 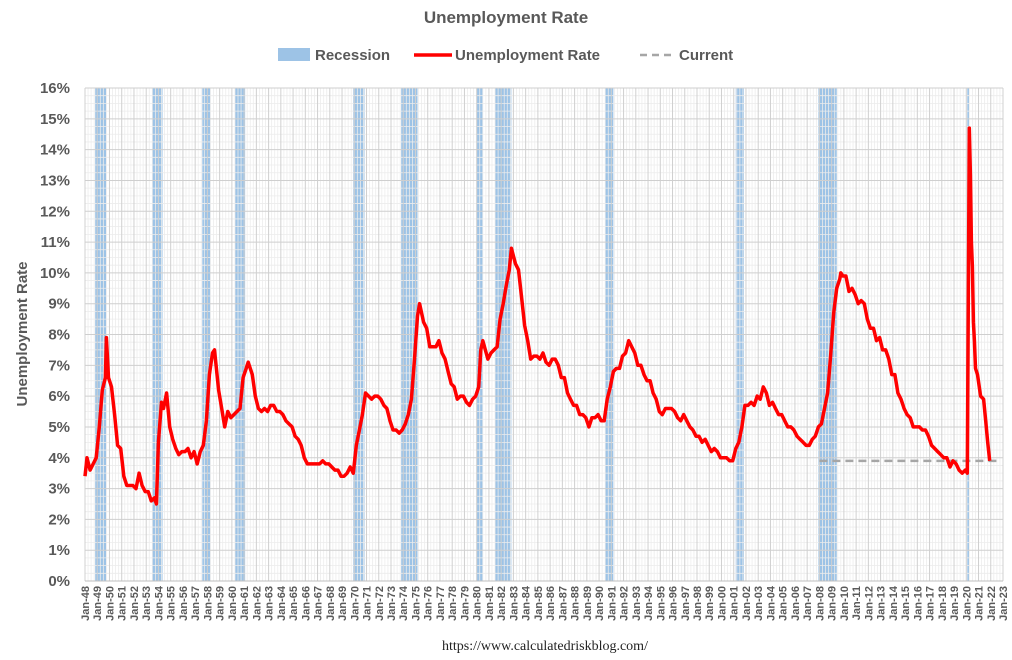 I want to click on x-tick-label: Jan-18, so click(x=943, y=603).